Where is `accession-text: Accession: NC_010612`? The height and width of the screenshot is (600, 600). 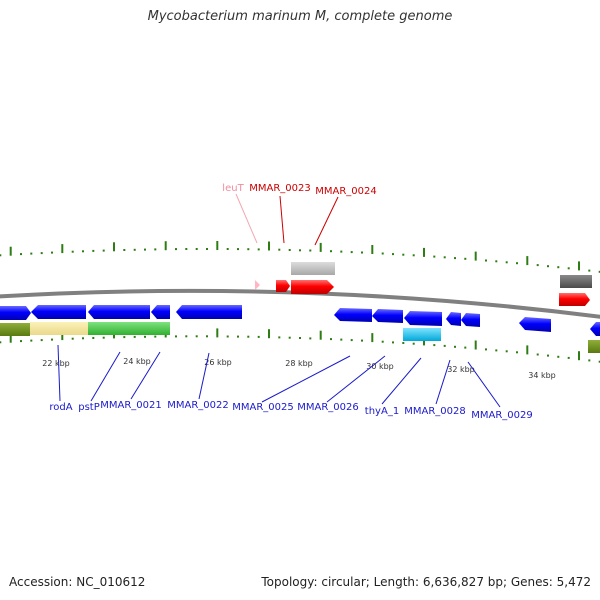 accession-text: Accession: NC_010612 is located at coordinates (77, 582).